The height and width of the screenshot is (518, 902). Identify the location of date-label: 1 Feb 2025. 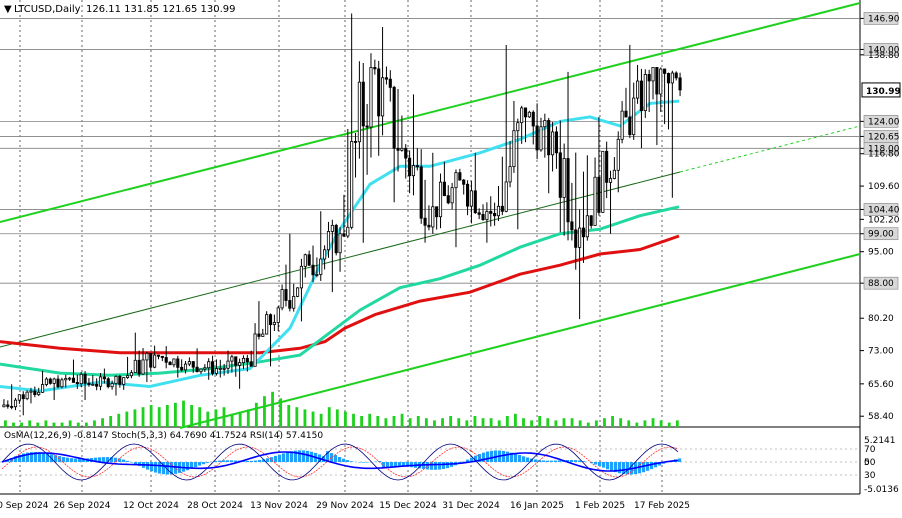
(600, 506).